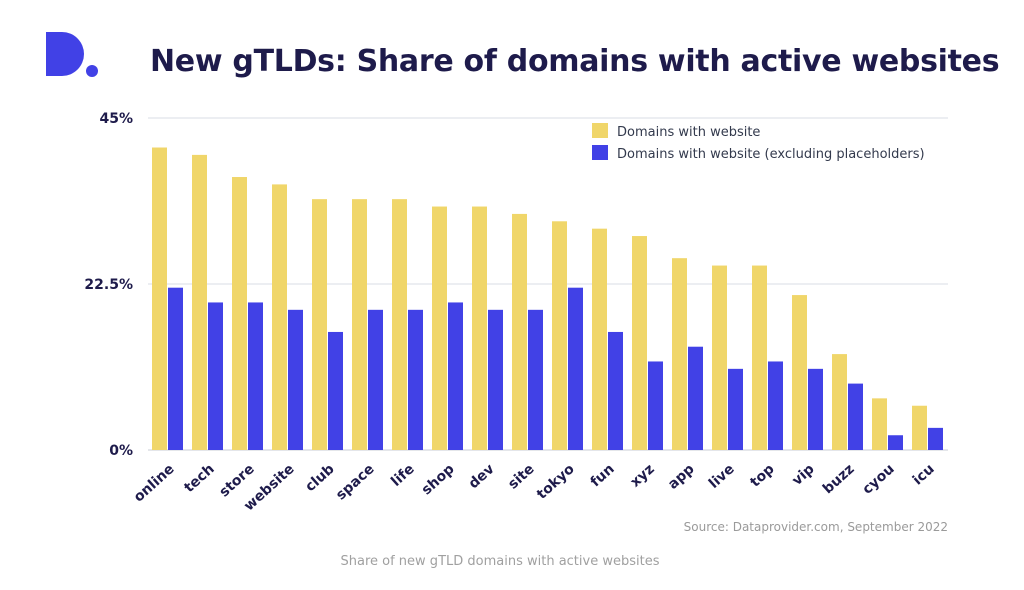 The image size is (1024, 590). Describe the element at coordinates (355, 482) in the screenshot. I see `x-tick-label: space` at that location.